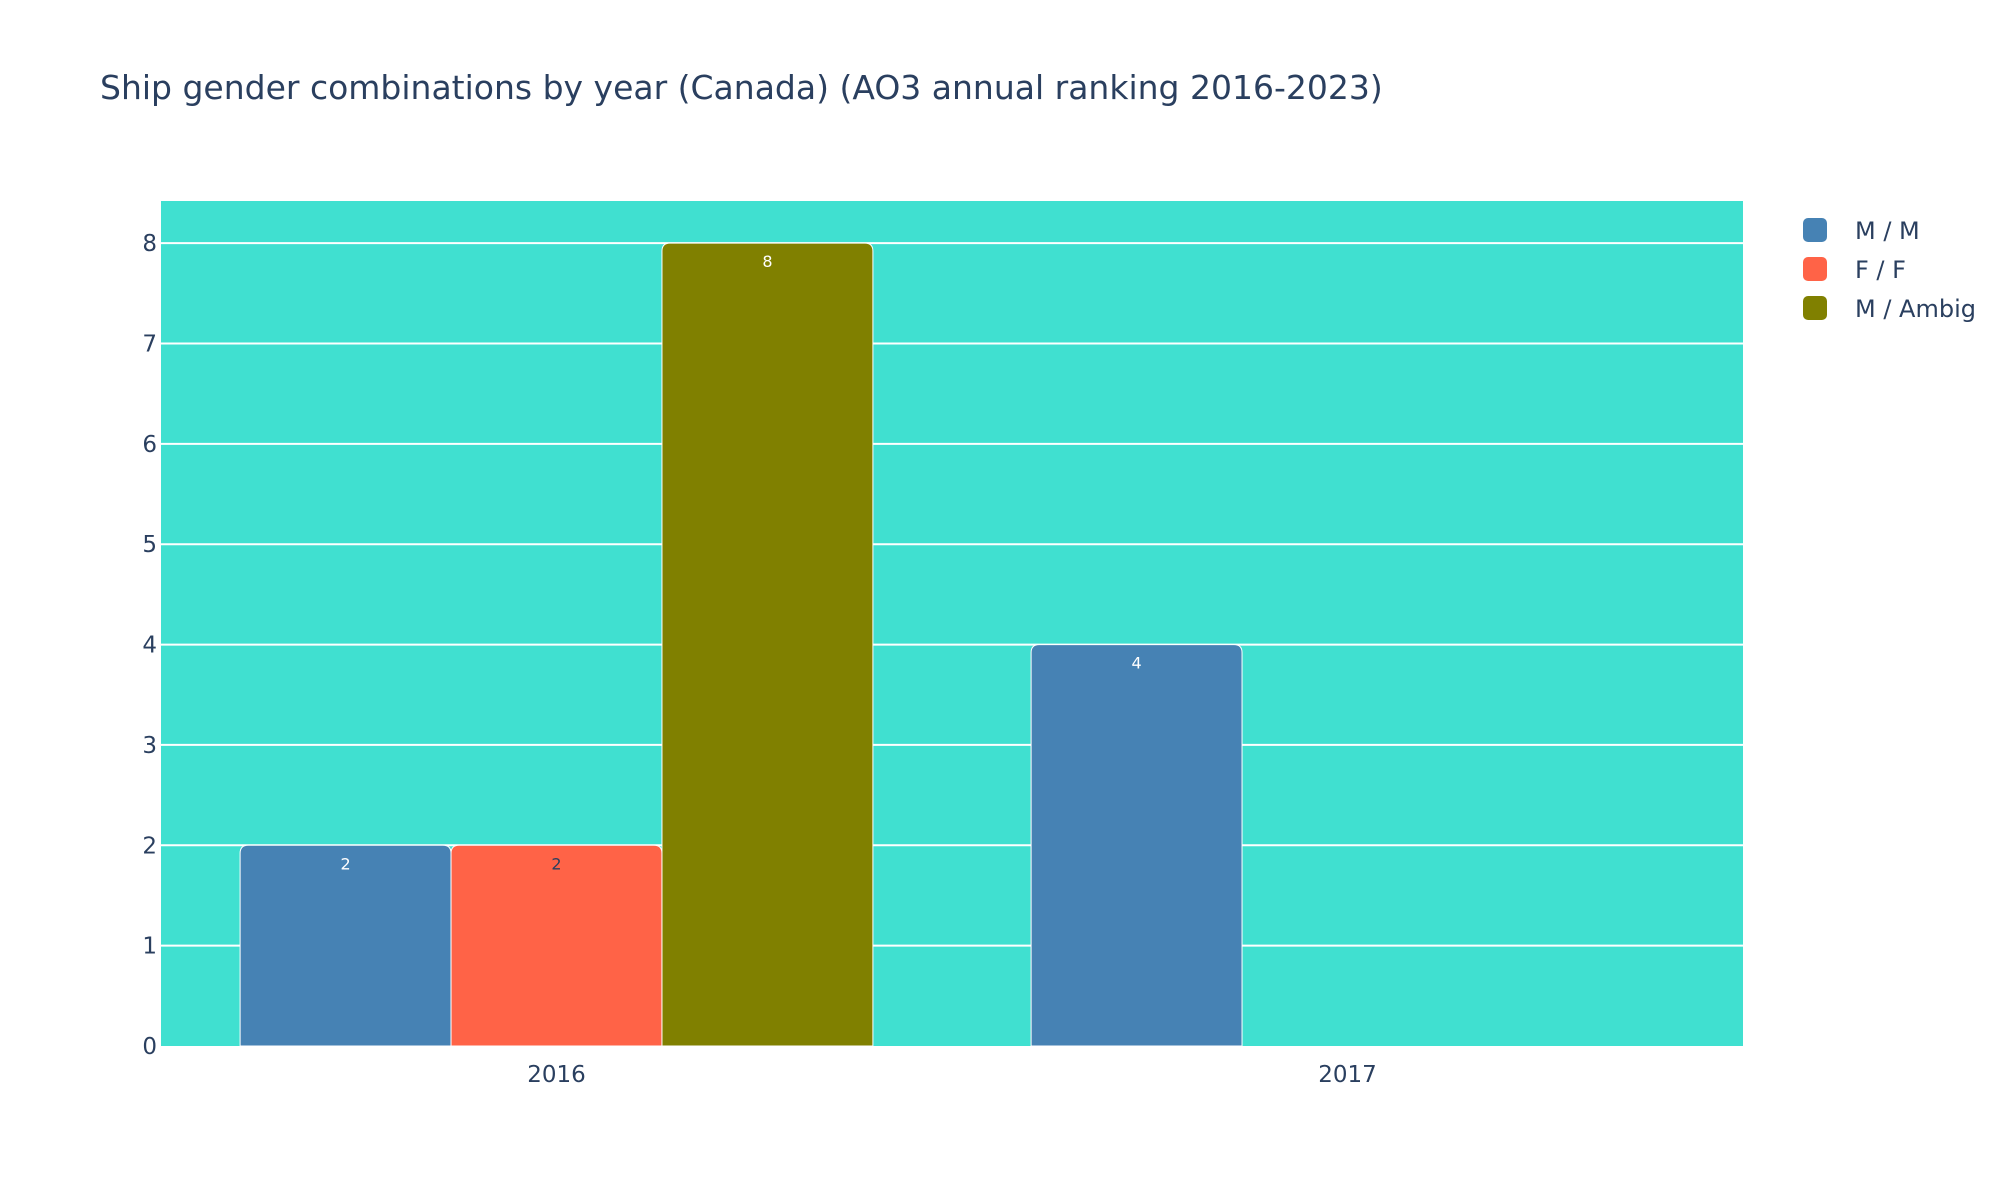 The height and width of the screenshot is (1200, 2000). What do you see at coordinates (952, 1075) in the screenshot?
I see `x-axis: 2016 2017` at bounding box center [952, 1075].